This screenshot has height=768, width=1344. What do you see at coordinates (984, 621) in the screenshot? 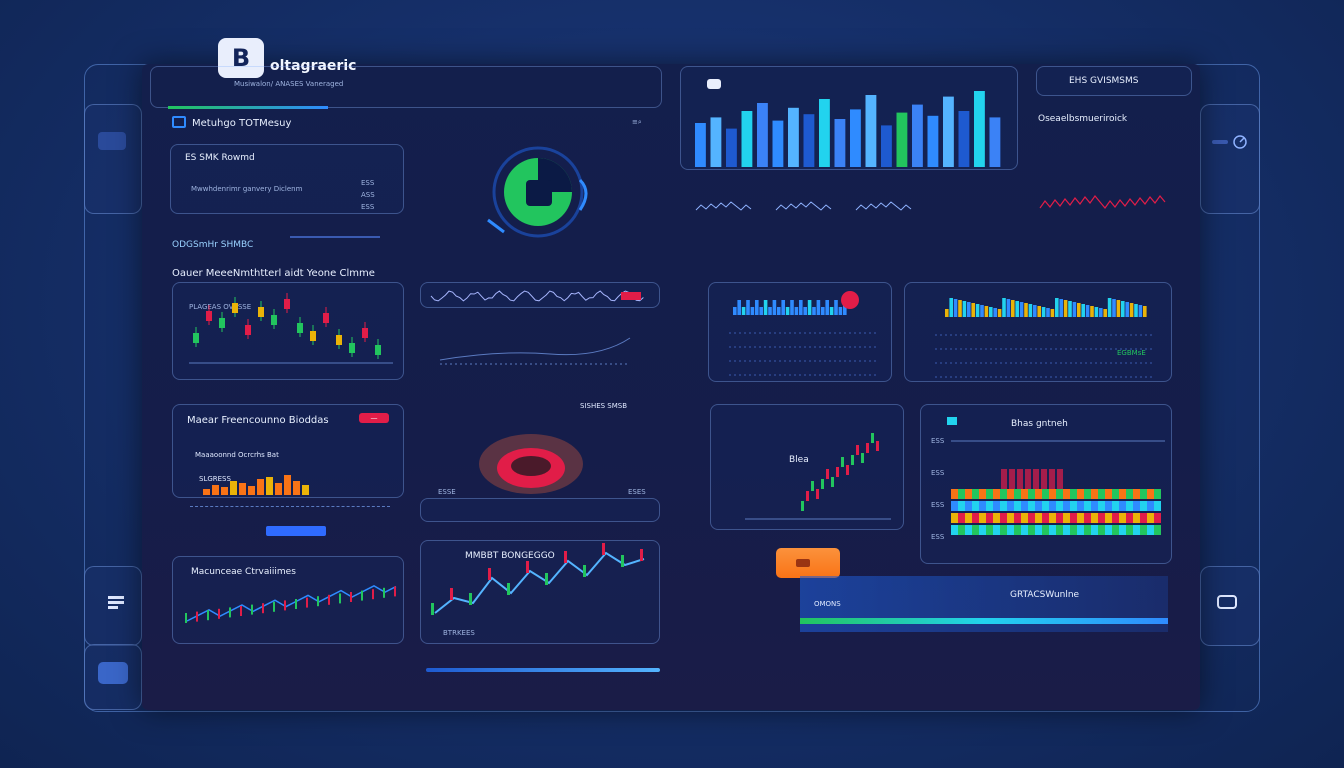
I see `bottom-band-line` at bounding box center [984, 621].